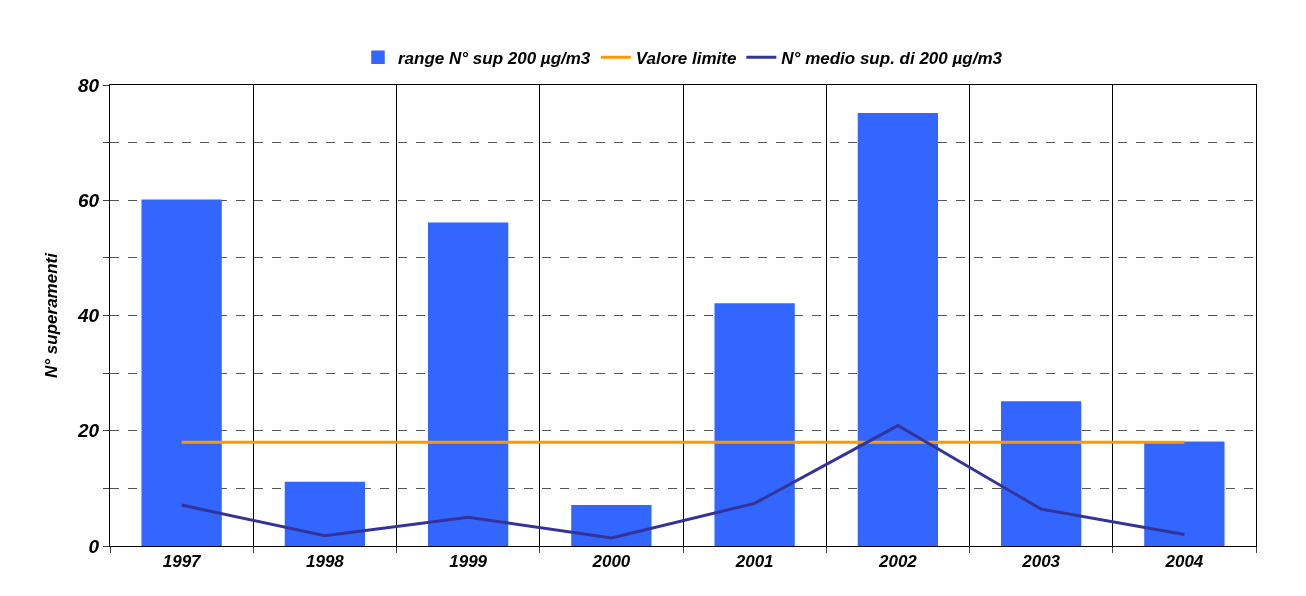 The height and width of the screenshot is (596, 1306). What do you see at coordinates (182, 562) in the screenshot?
I see `x-tick-label: 1997` at bounding box center [182, 562].